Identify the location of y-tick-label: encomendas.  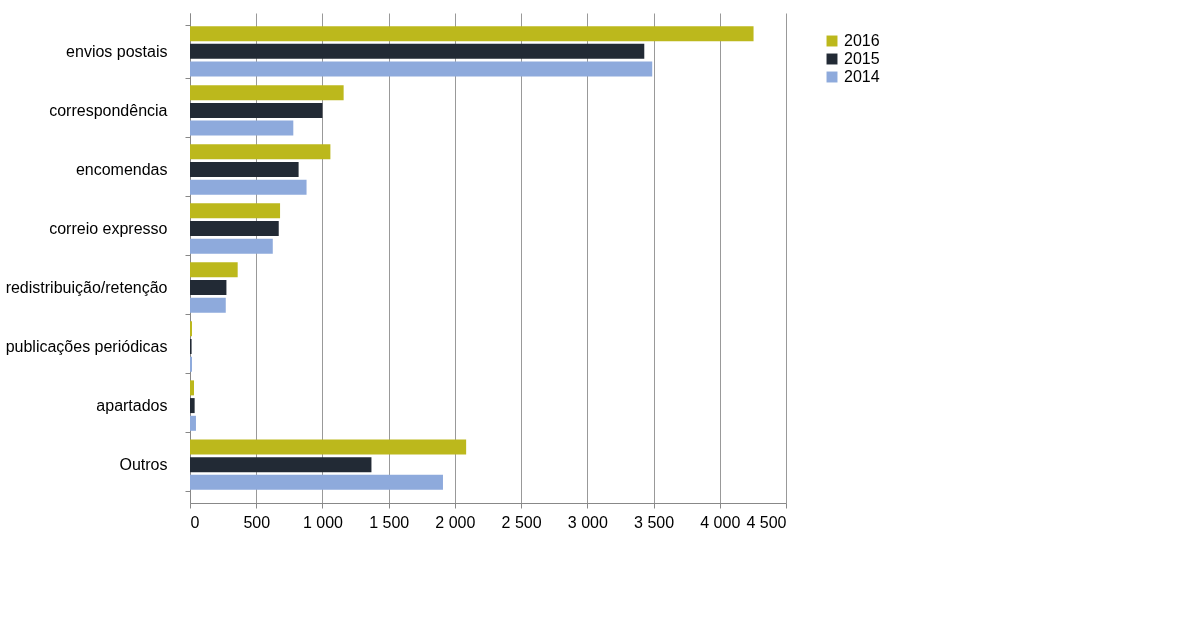
(121, 169).